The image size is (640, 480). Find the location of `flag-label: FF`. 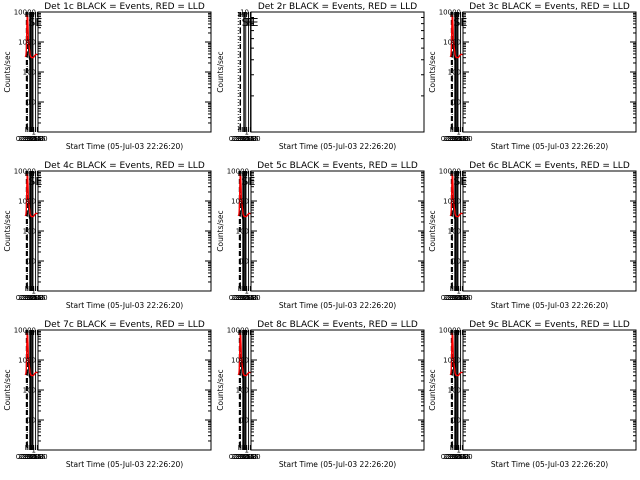

flag-label: FF is located at coordinates (251, 22).